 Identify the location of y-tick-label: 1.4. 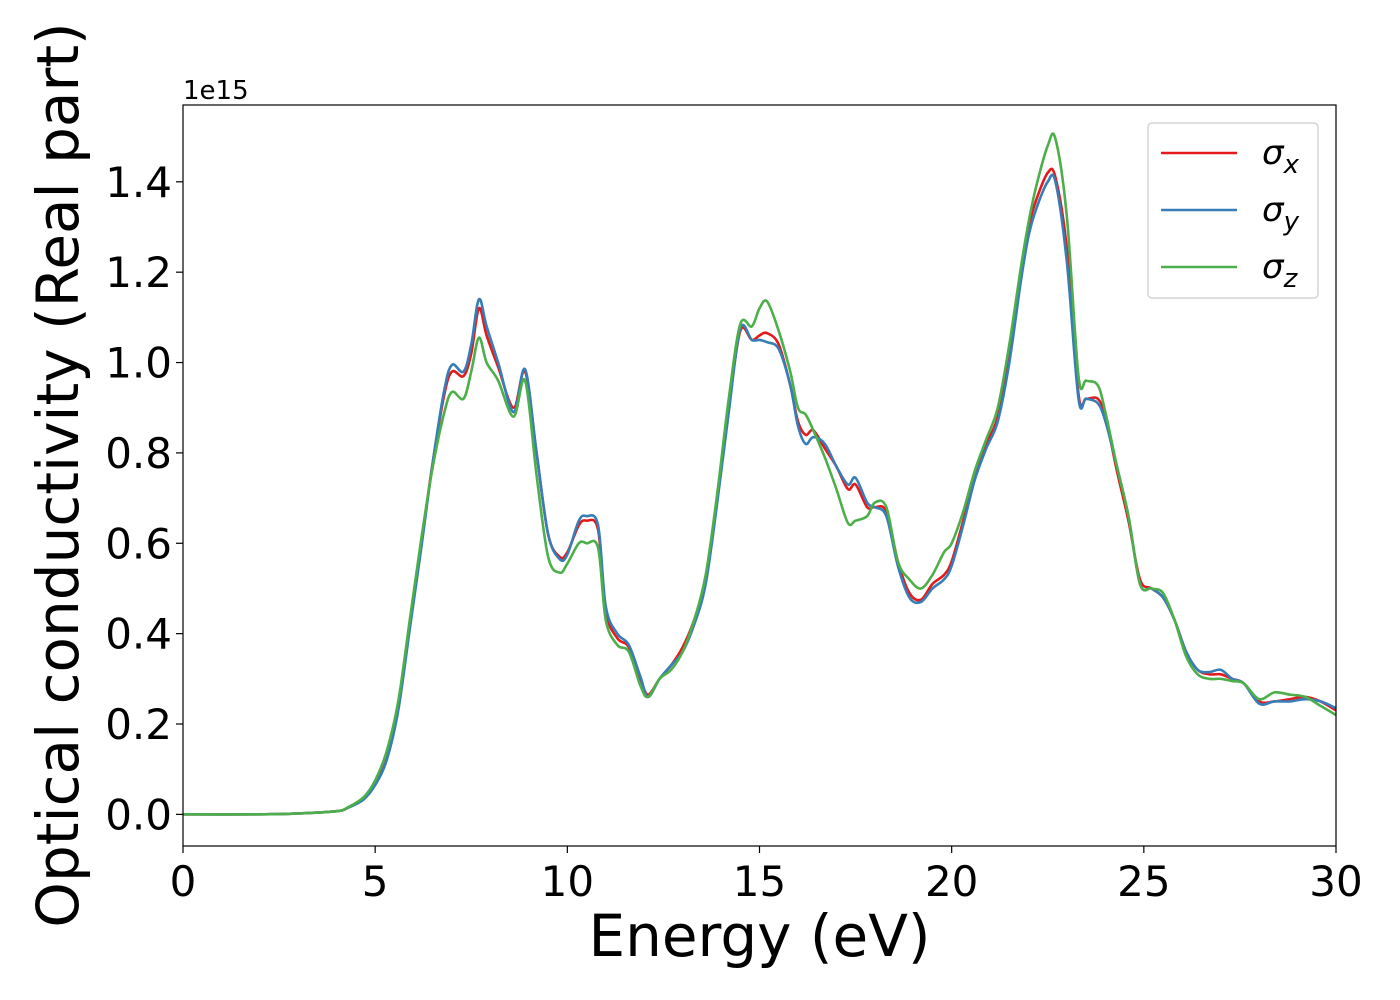
(138, 182).